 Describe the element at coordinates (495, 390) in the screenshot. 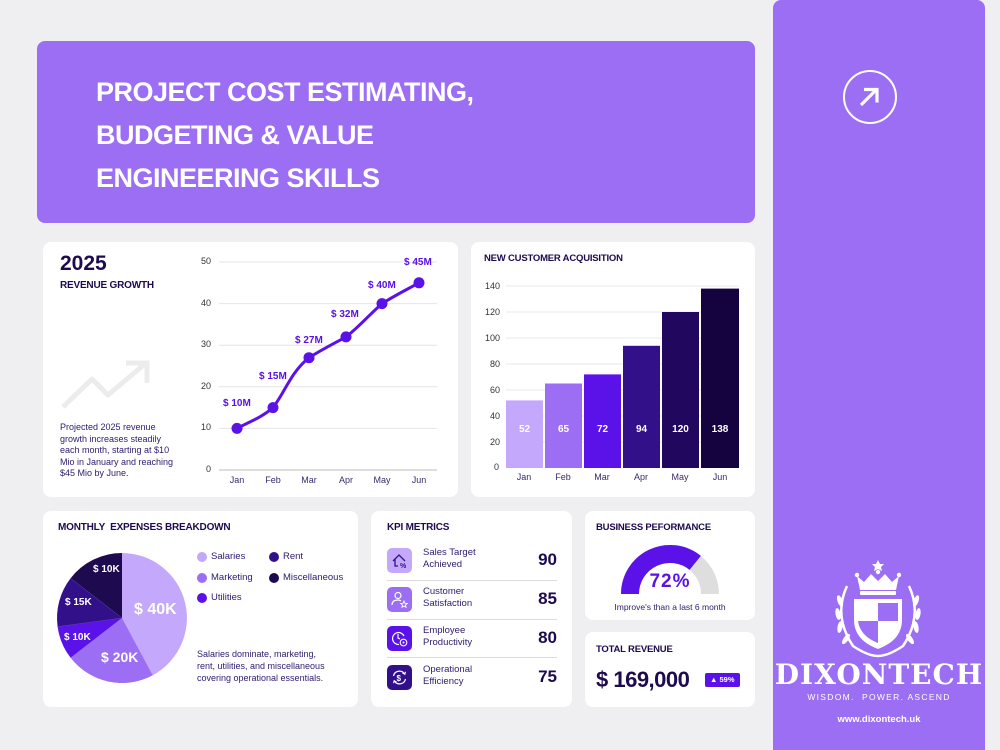

I see `y-tick: 60` at that location.